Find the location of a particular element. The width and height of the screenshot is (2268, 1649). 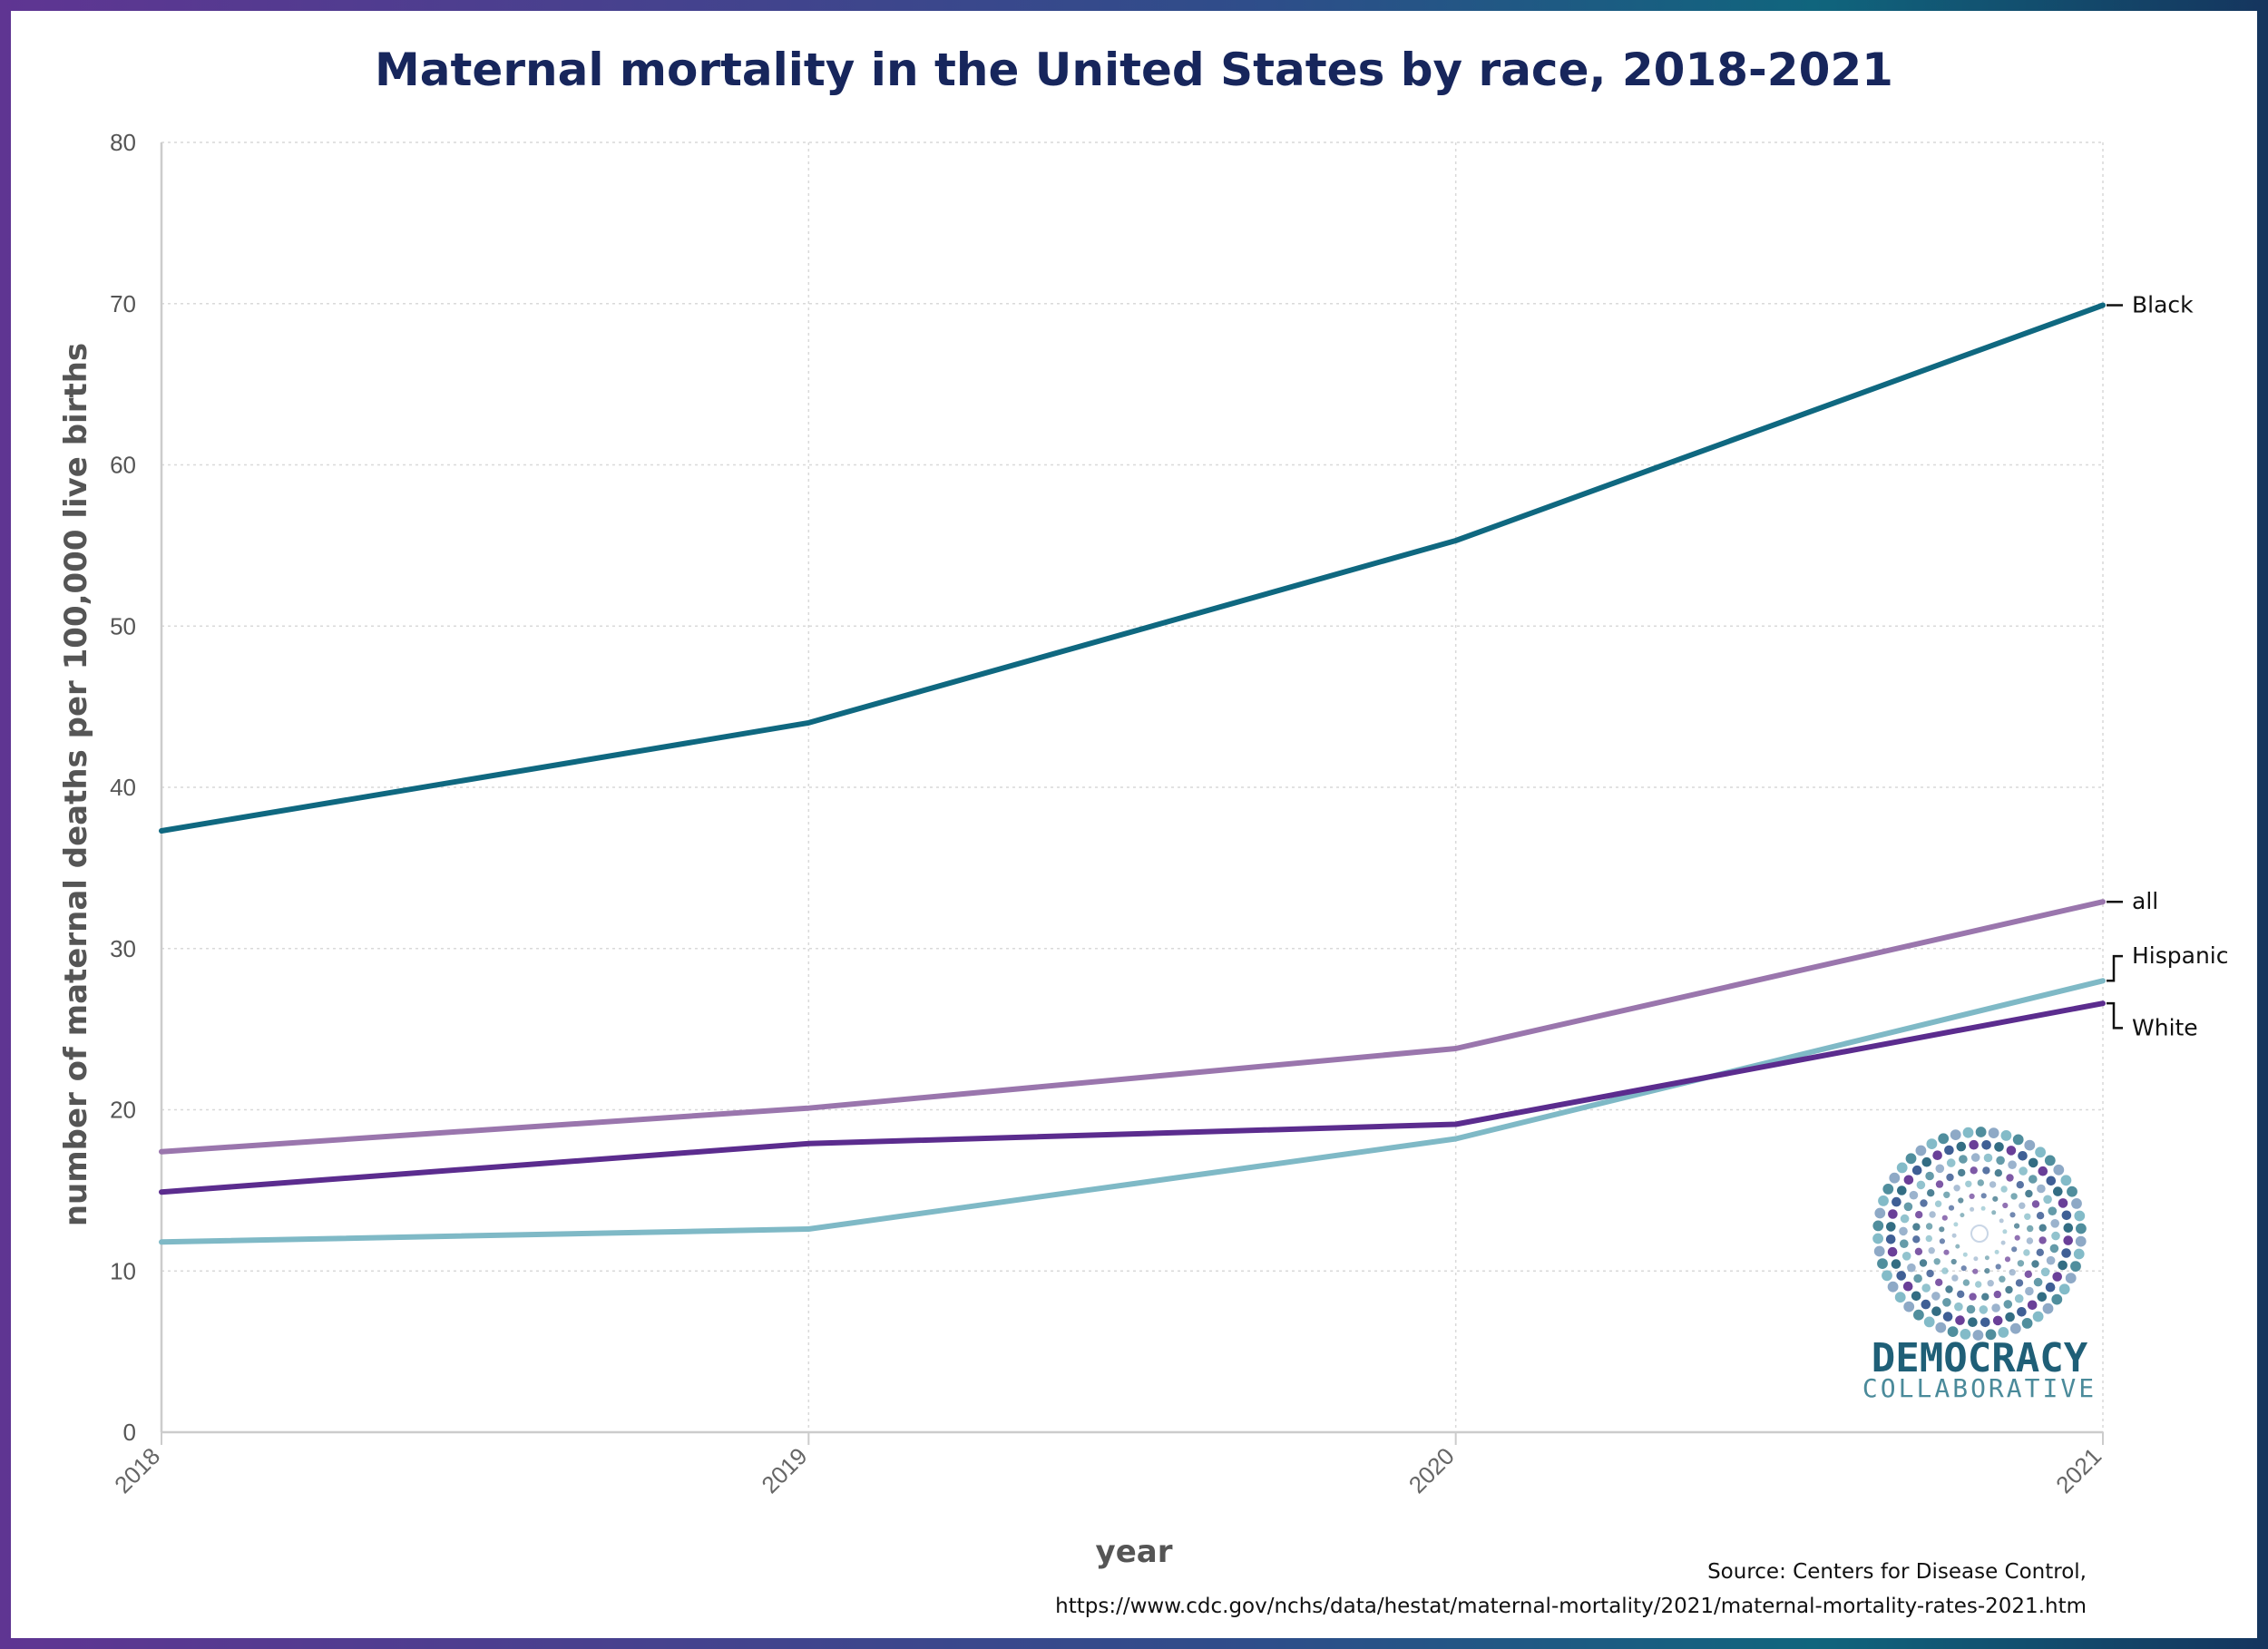

series-line-all is located at coordinates (1133, 1027).